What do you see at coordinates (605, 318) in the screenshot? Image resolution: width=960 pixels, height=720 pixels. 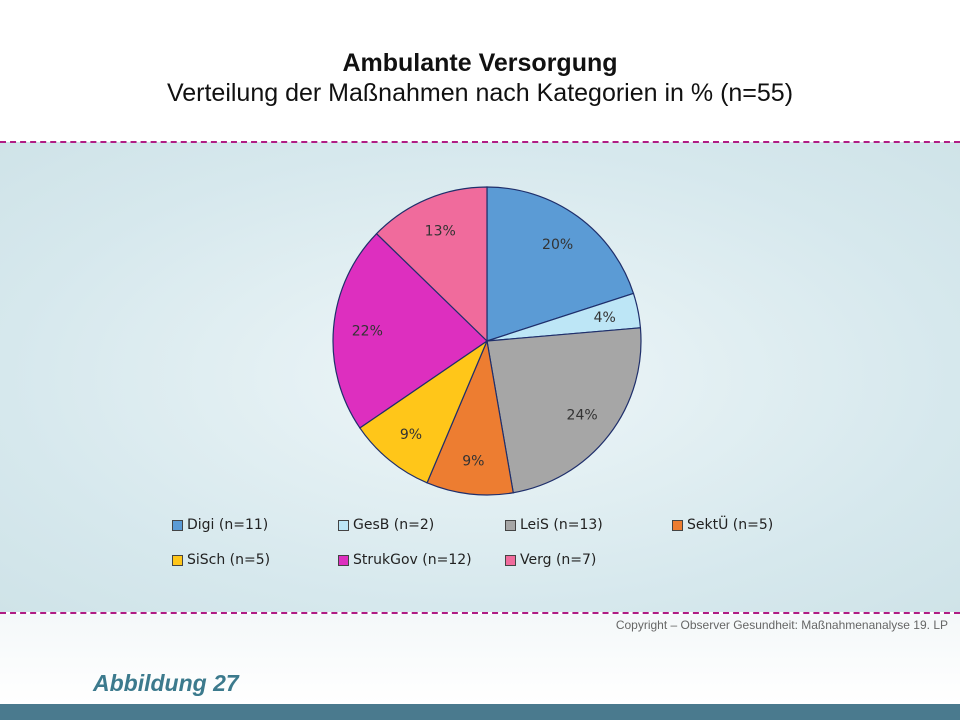 I see `pie-label-gesb: 4%` at bounding box center [605, 318].